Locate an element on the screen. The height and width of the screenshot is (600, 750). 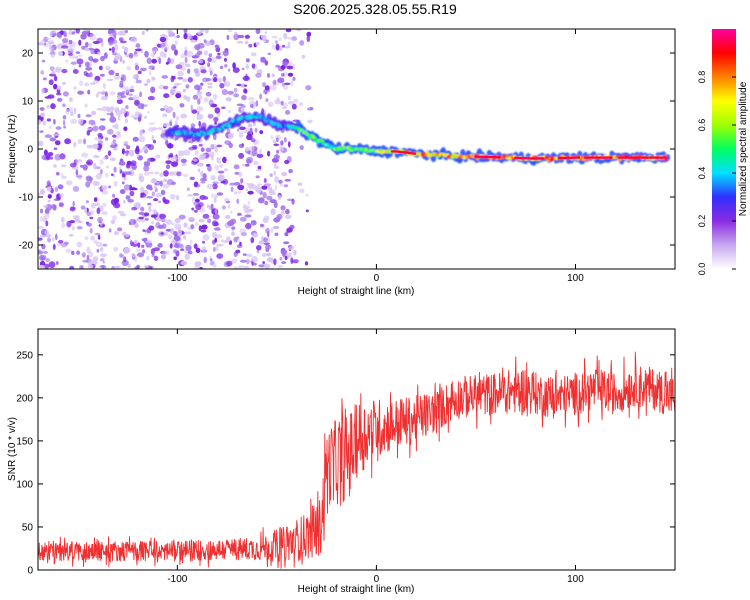
spectrogram-y-axis-label: Frequency (Hz) is located at coordinates (12, 149).